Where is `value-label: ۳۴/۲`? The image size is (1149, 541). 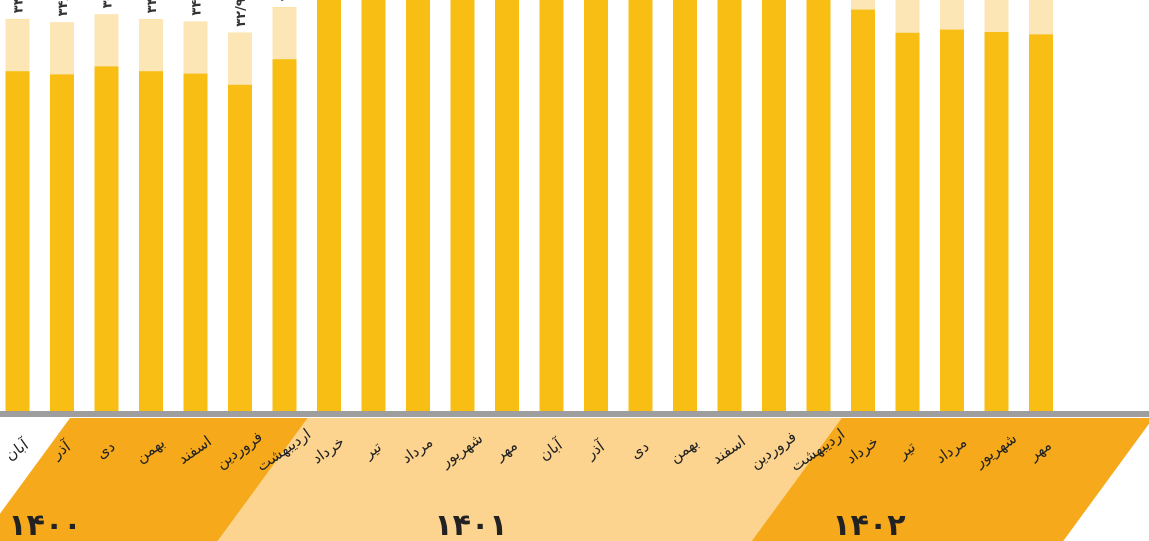 value-label: ۳۴/۲ is located at coordinates (63, 8).